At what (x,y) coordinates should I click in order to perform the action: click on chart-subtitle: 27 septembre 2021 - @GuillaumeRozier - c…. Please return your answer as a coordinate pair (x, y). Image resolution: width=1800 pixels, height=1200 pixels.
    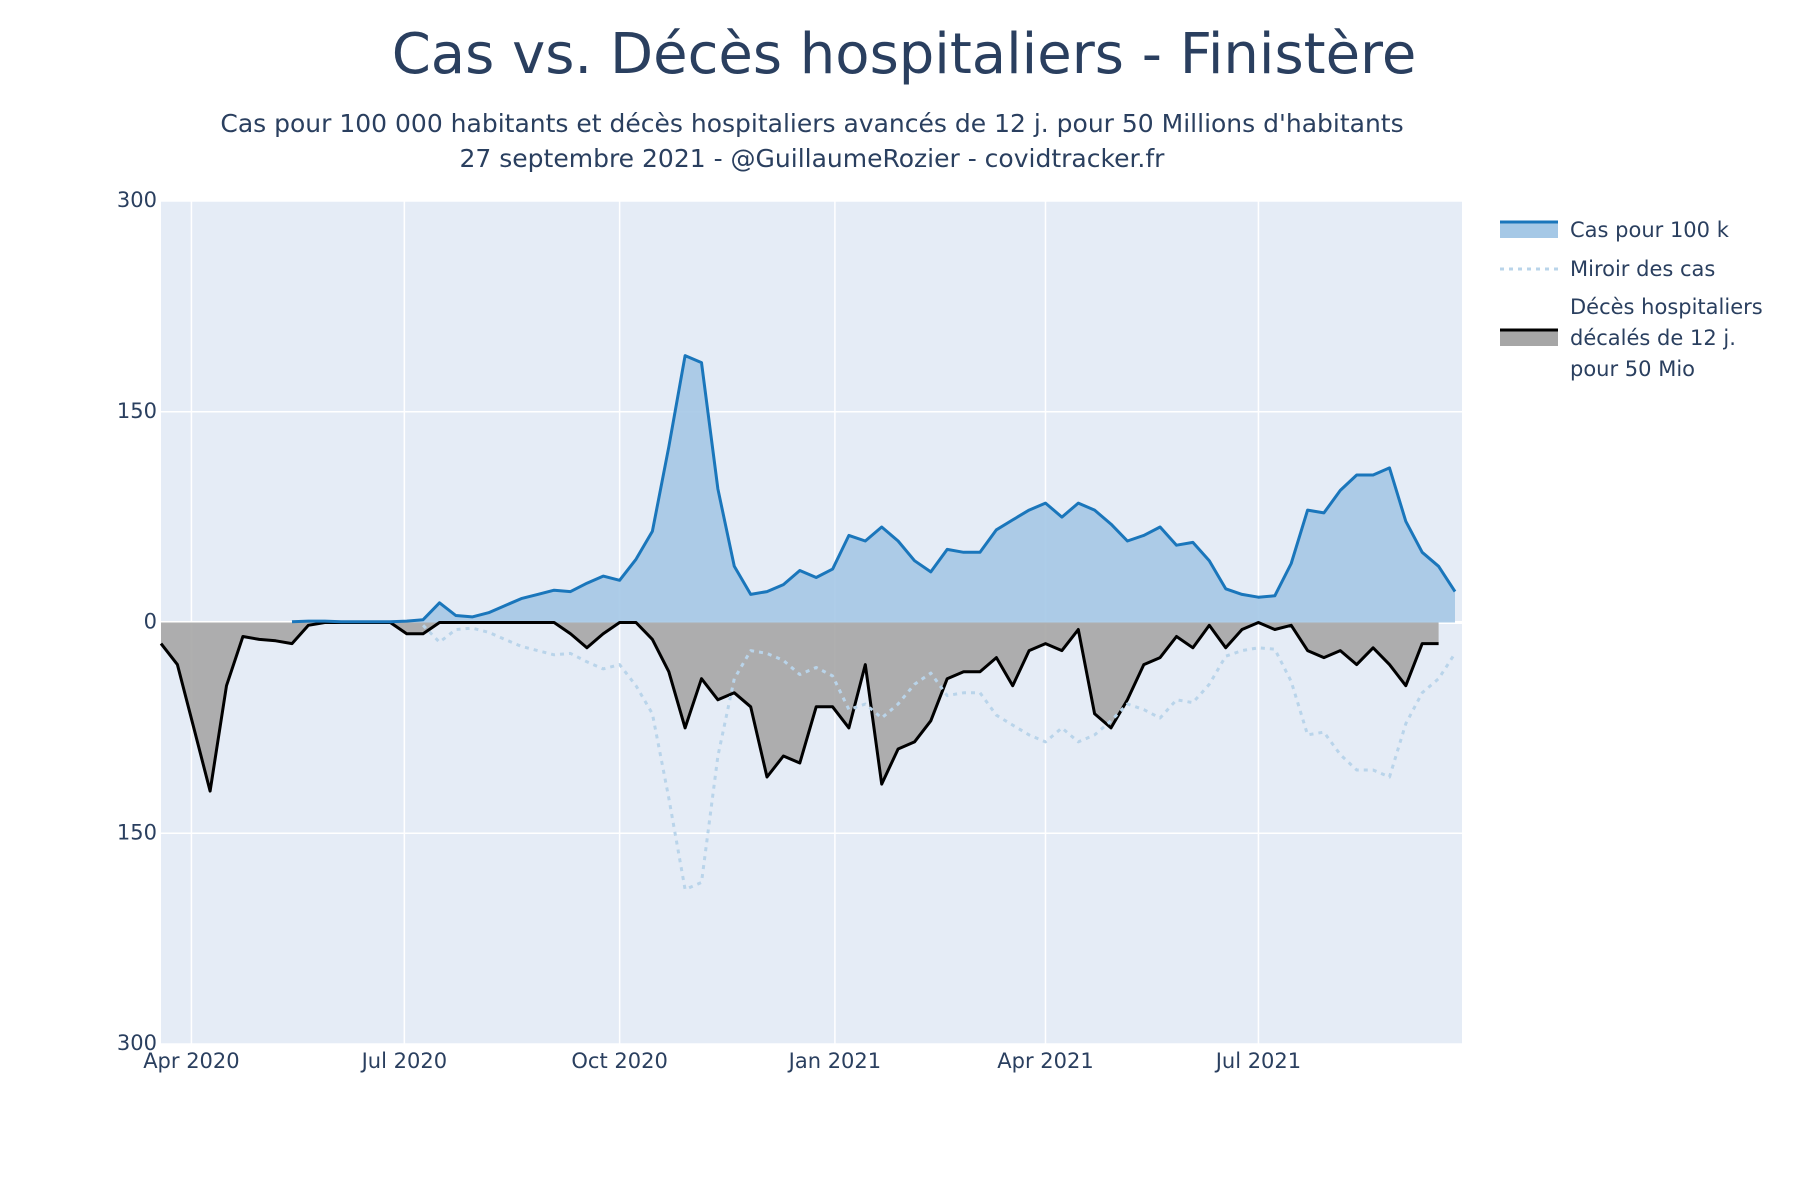
    Looking at the image, I should click on (813, 158).